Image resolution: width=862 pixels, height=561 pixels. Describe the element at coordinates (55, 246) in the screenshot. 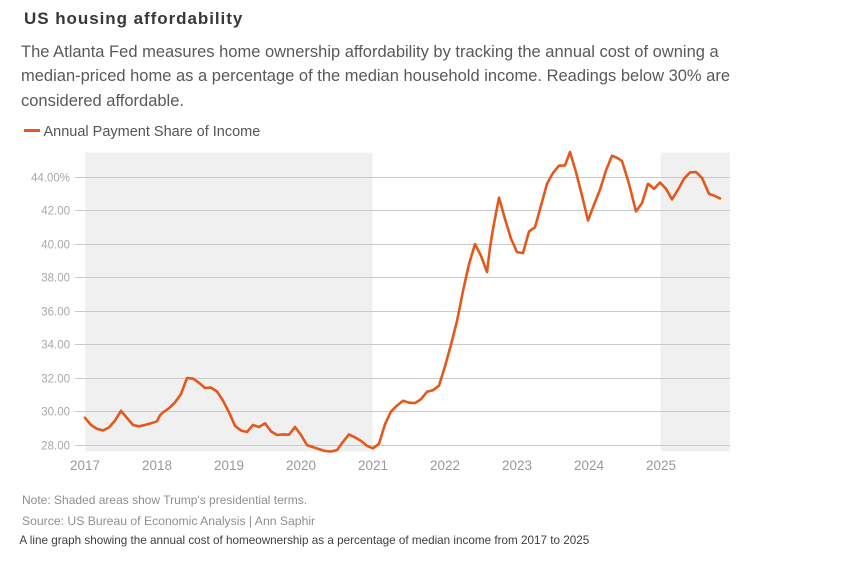

I see `svg-text: 40.00` at that location.